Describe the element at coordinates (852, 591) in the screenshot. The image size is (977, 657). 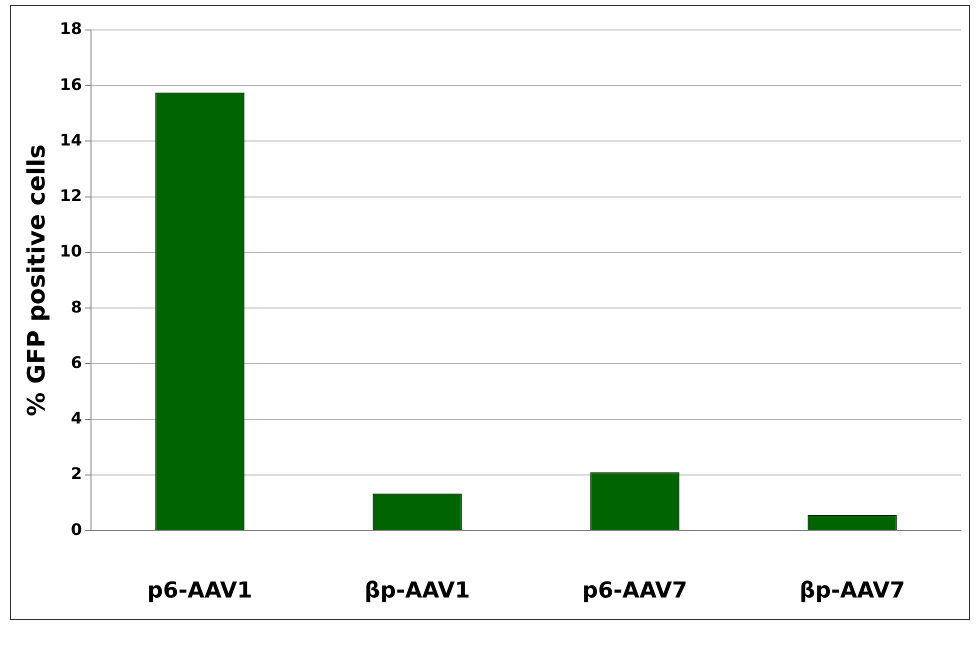
I see `x-tick-label: βp-AAV7` at that location.